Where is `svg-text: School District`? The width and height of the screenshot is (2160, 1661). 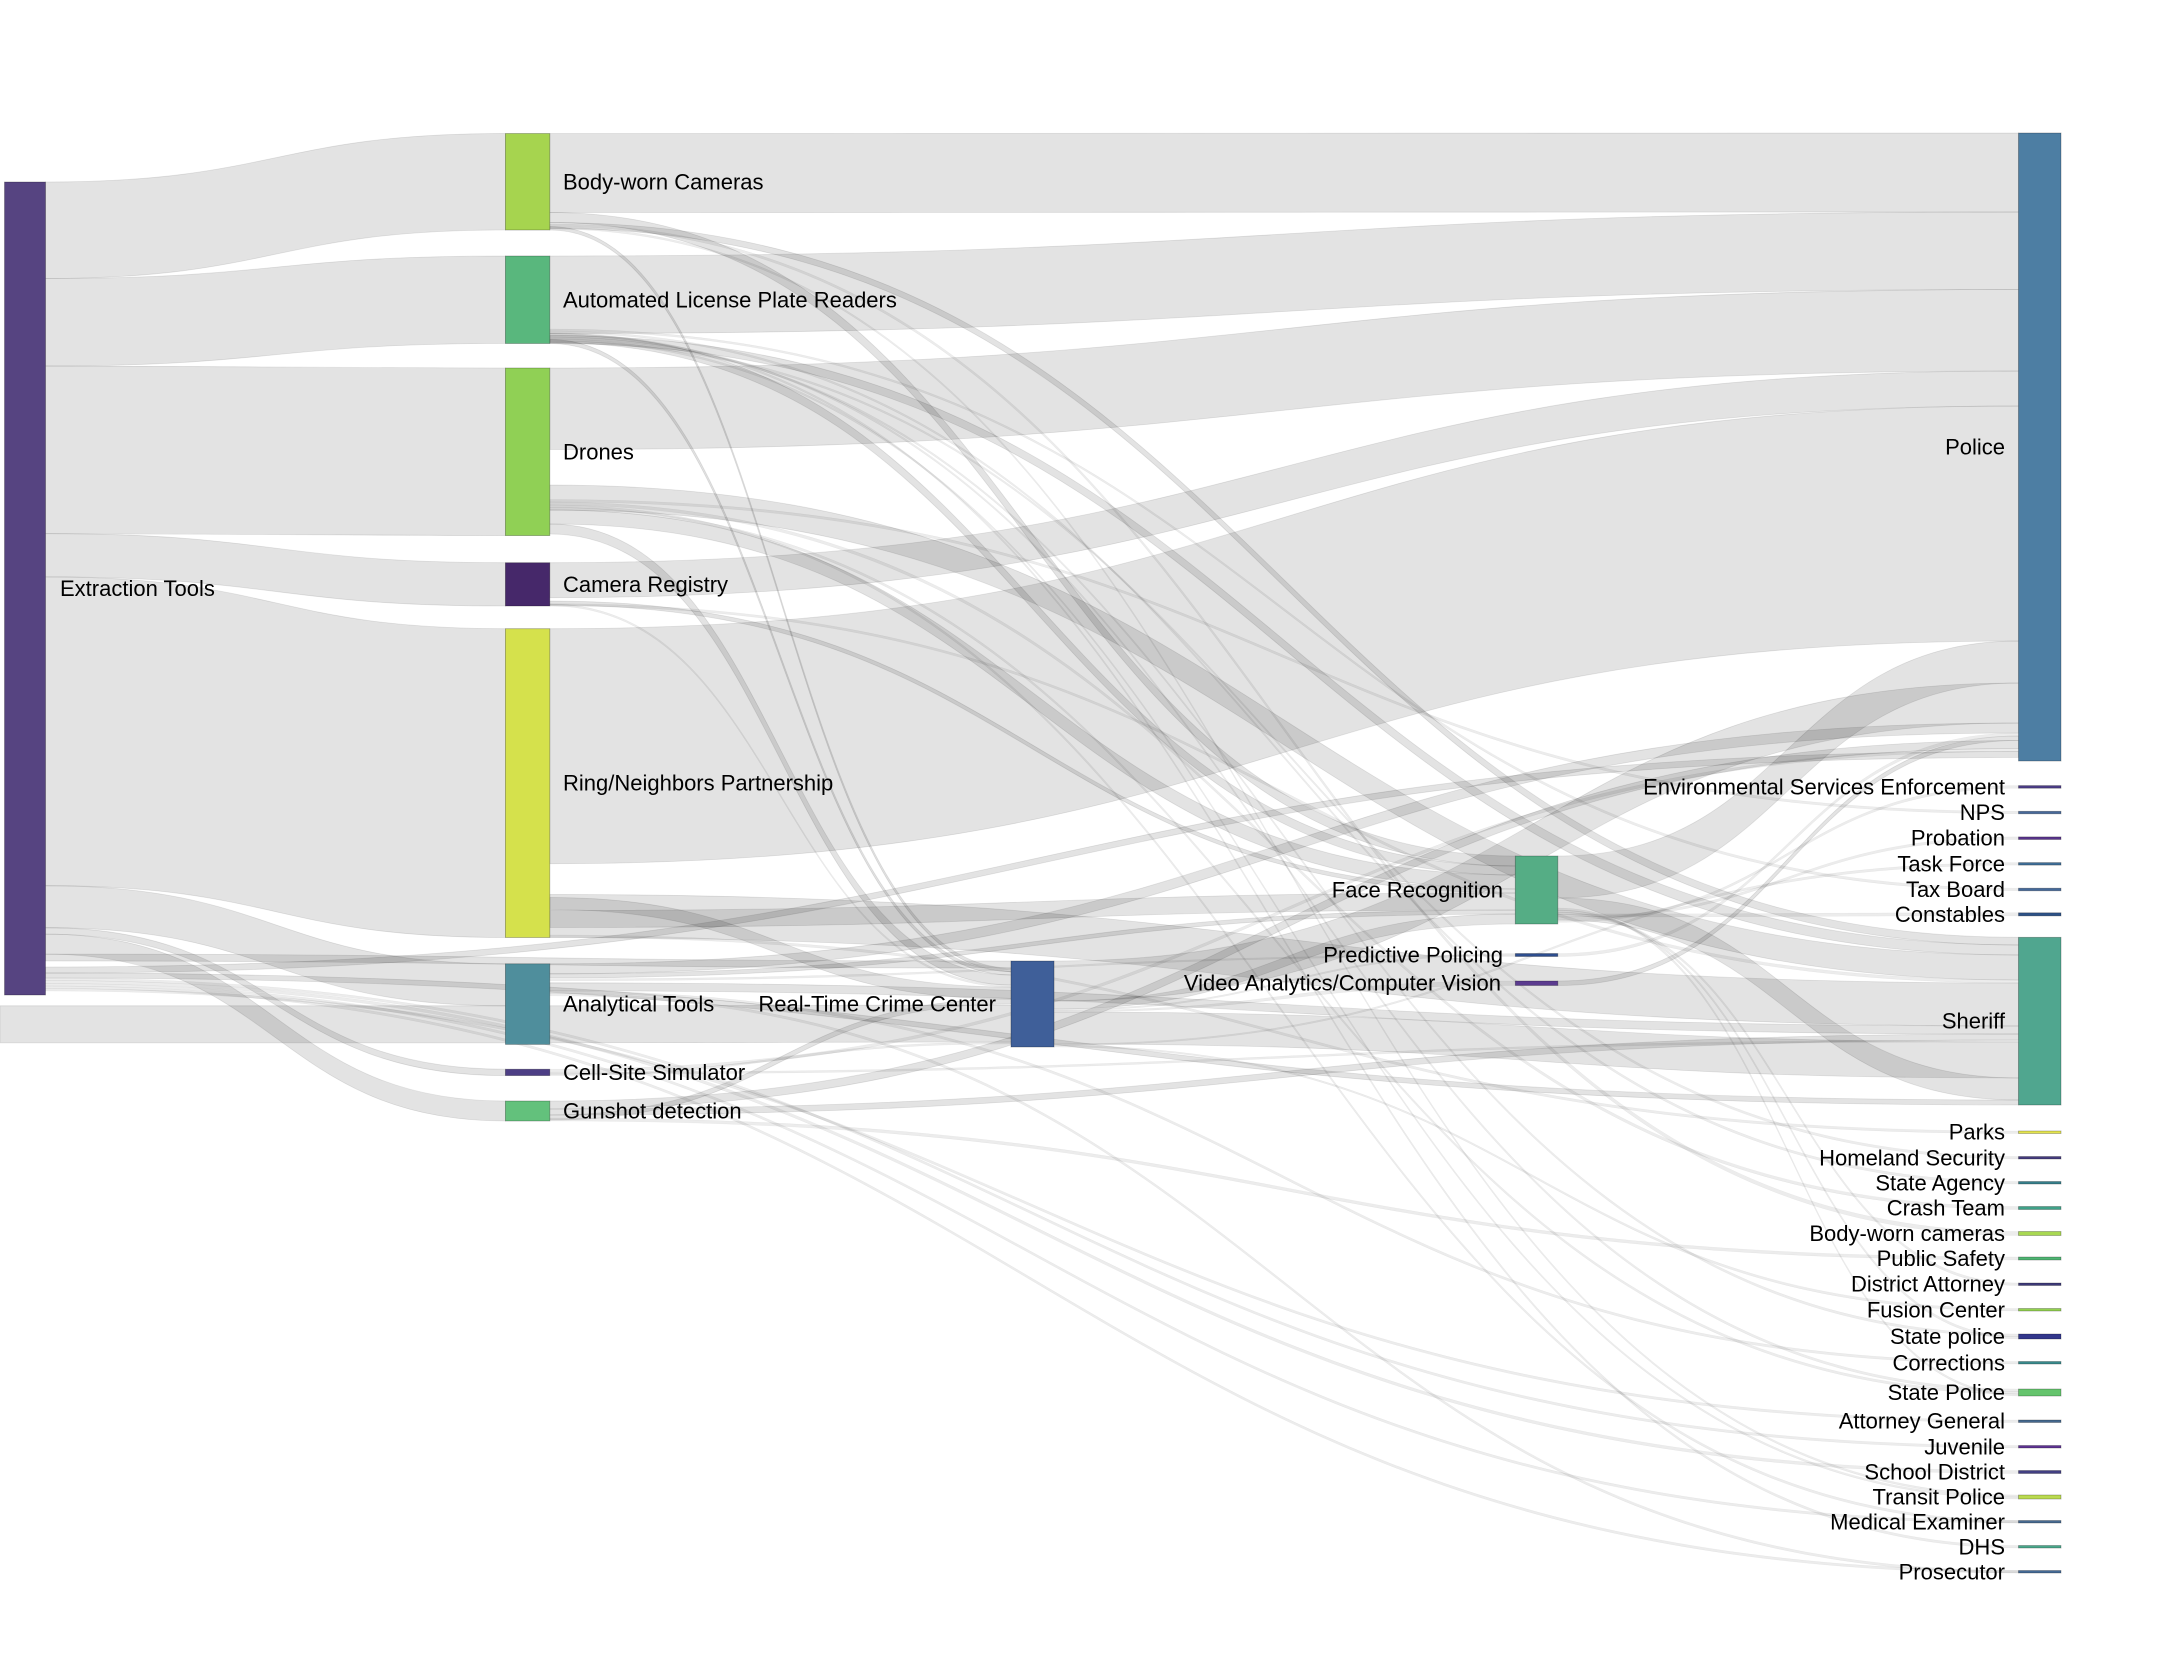
svg-text: School District is located at coordinates (1934, 1472).